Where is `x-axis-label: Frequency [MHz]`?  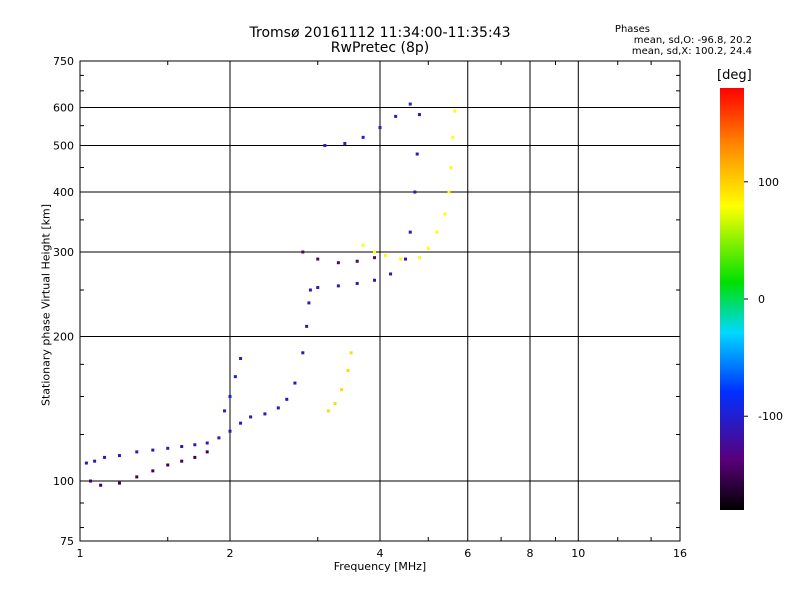 x-axis-label: Frequency [MHz] is located at coordinates (380, 566).